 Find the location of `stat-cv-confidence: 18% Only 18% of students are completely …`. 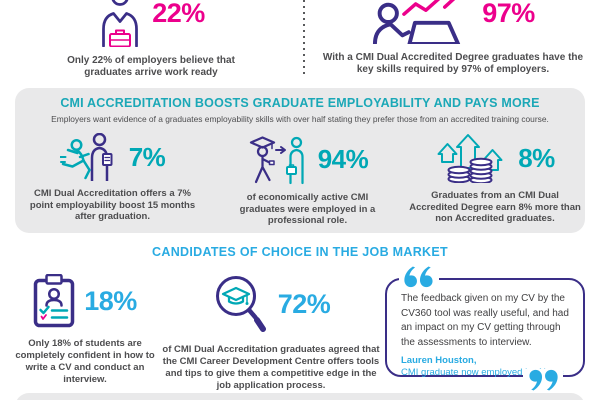

stat-cv-confidence: 18% Only 18% of students are completely … is located at coordinates (85, 330).